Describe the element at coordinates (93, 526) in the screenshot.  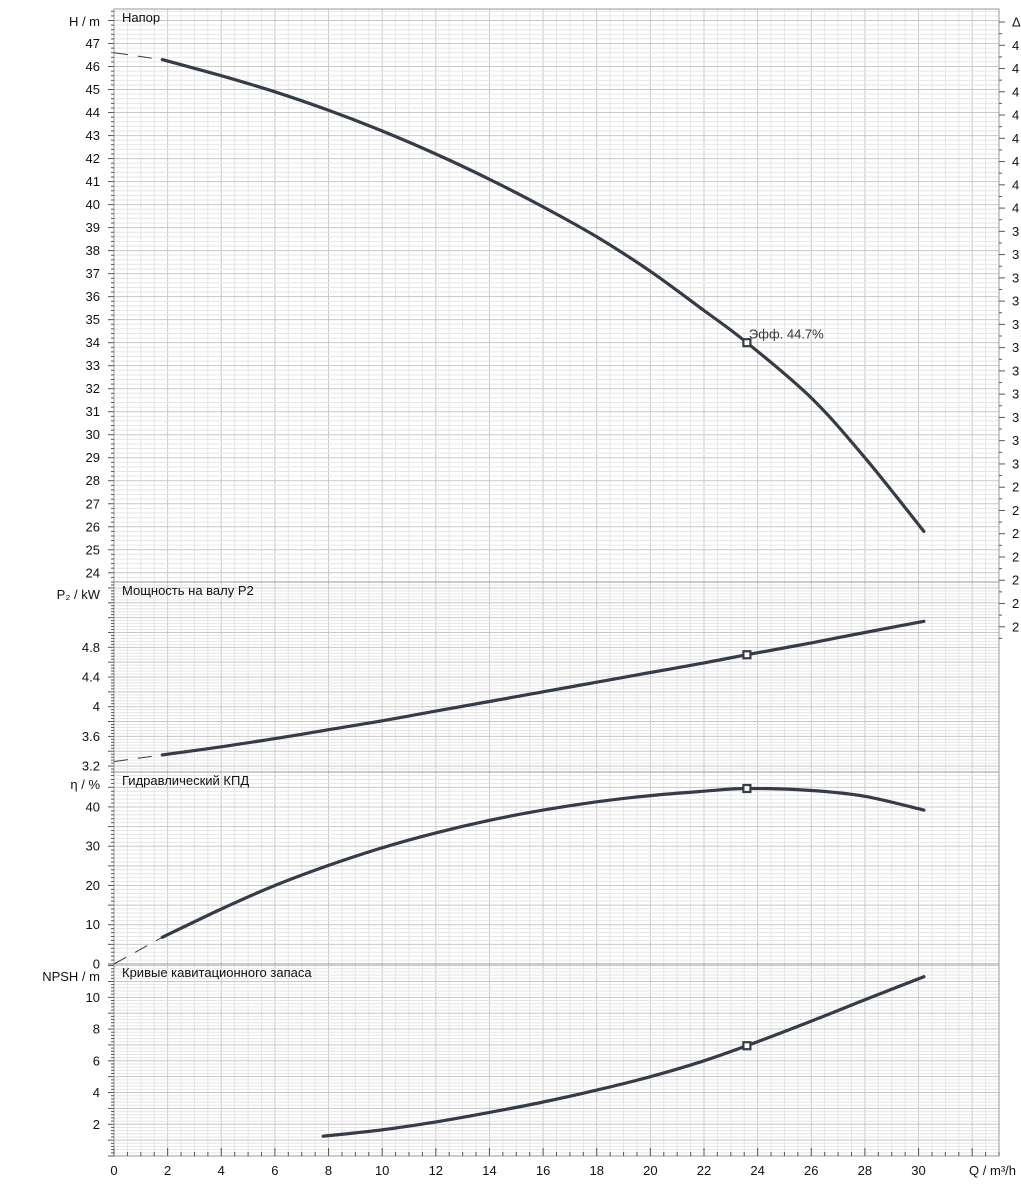
I see `y-tick-label: 26` at that location.